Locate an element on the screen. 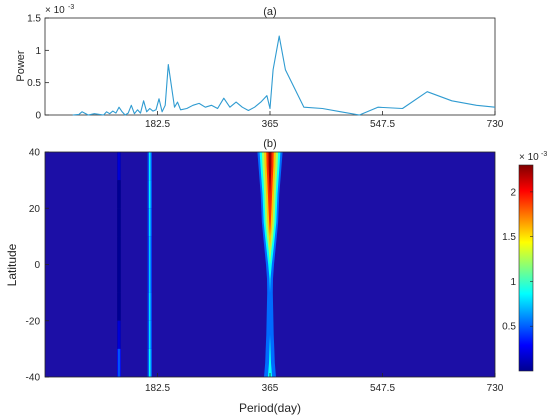 This screenshot has width=550, height=419. panel-b-ylabel: Latitude is located at coordinates (12, 264).